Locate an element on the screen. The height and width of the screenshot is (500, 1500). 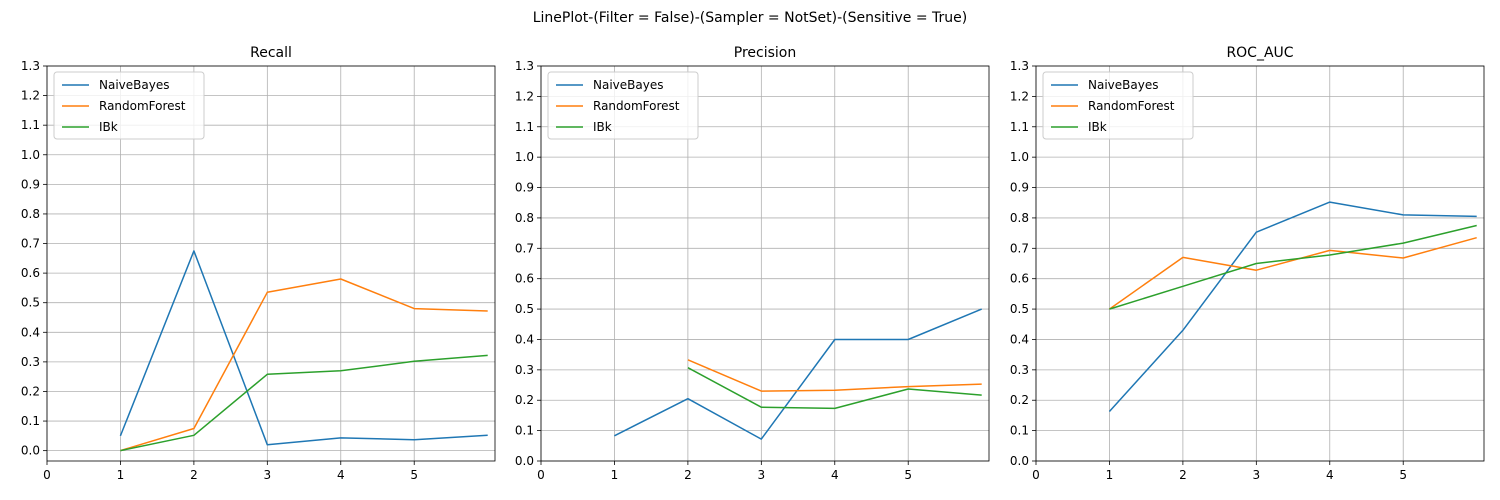
panel-roc-auc-line-naivebayes is located at coordinates (1292, 307).